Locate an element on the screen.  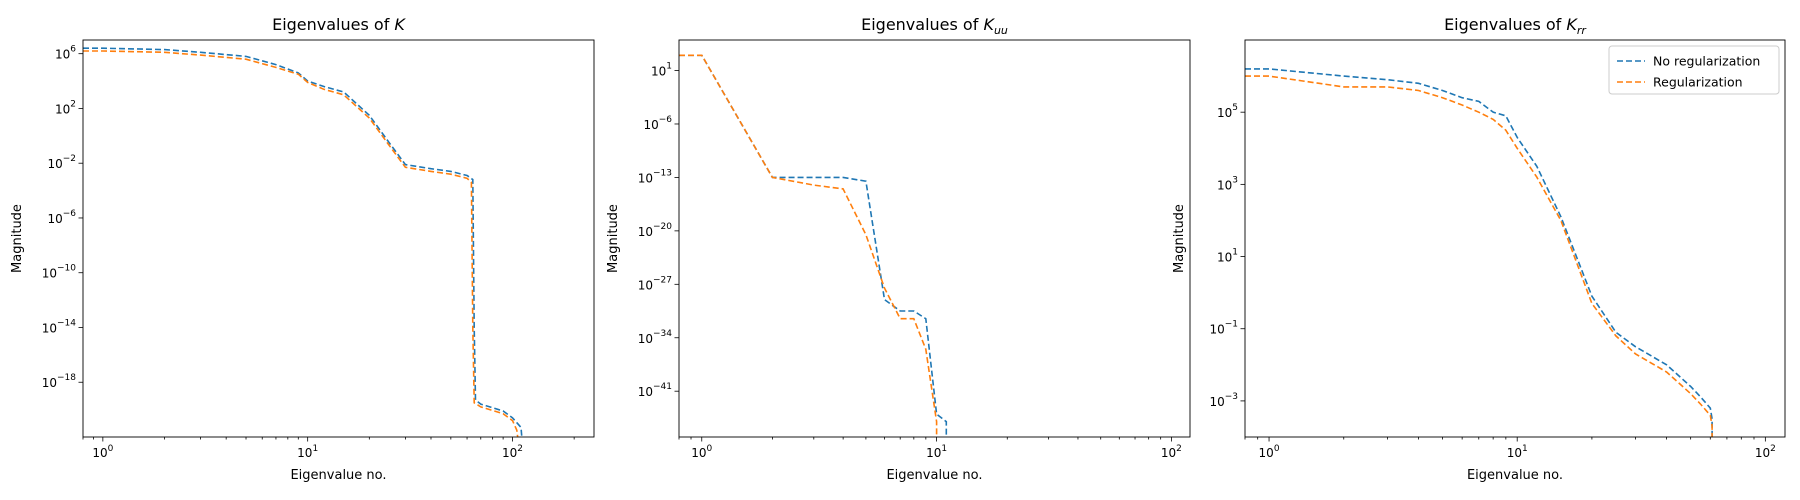
y-tick-label: 10⁻²⁰ is located at coordinates (655, 229).